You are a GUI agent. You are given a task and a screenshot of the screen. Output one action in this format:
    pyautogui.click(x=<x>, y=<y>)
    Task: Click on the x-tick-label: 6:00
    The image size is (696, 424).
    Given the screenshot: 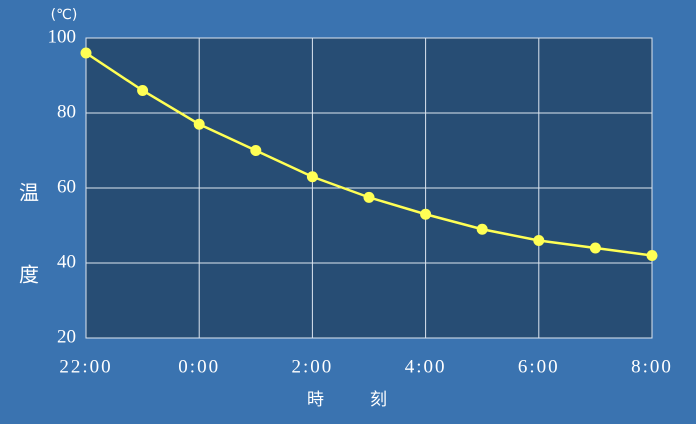 What is the action you would take?
    pyautogui.click(x=539, y=366)
    